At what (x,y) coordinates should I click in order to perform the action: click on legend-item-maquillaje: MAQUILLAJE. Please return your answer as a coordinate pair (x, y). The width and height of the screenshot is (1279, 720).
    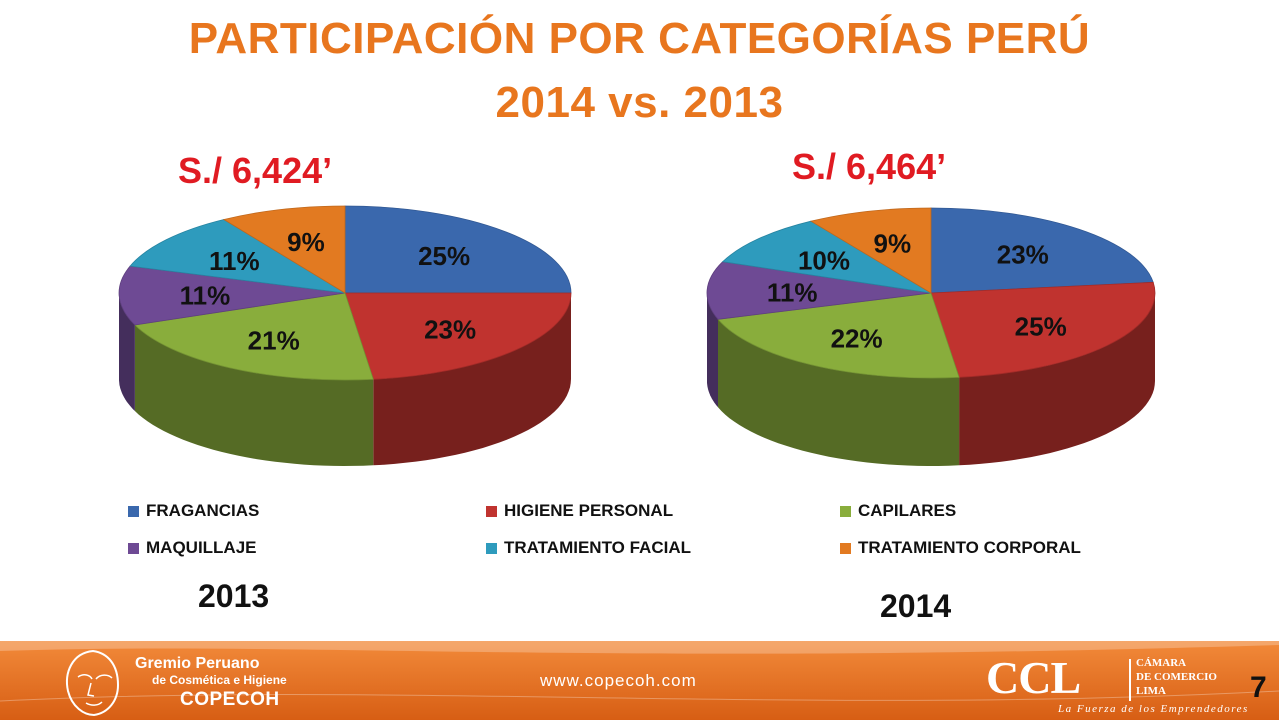
    Looking at the image, I should click on (192, 548).